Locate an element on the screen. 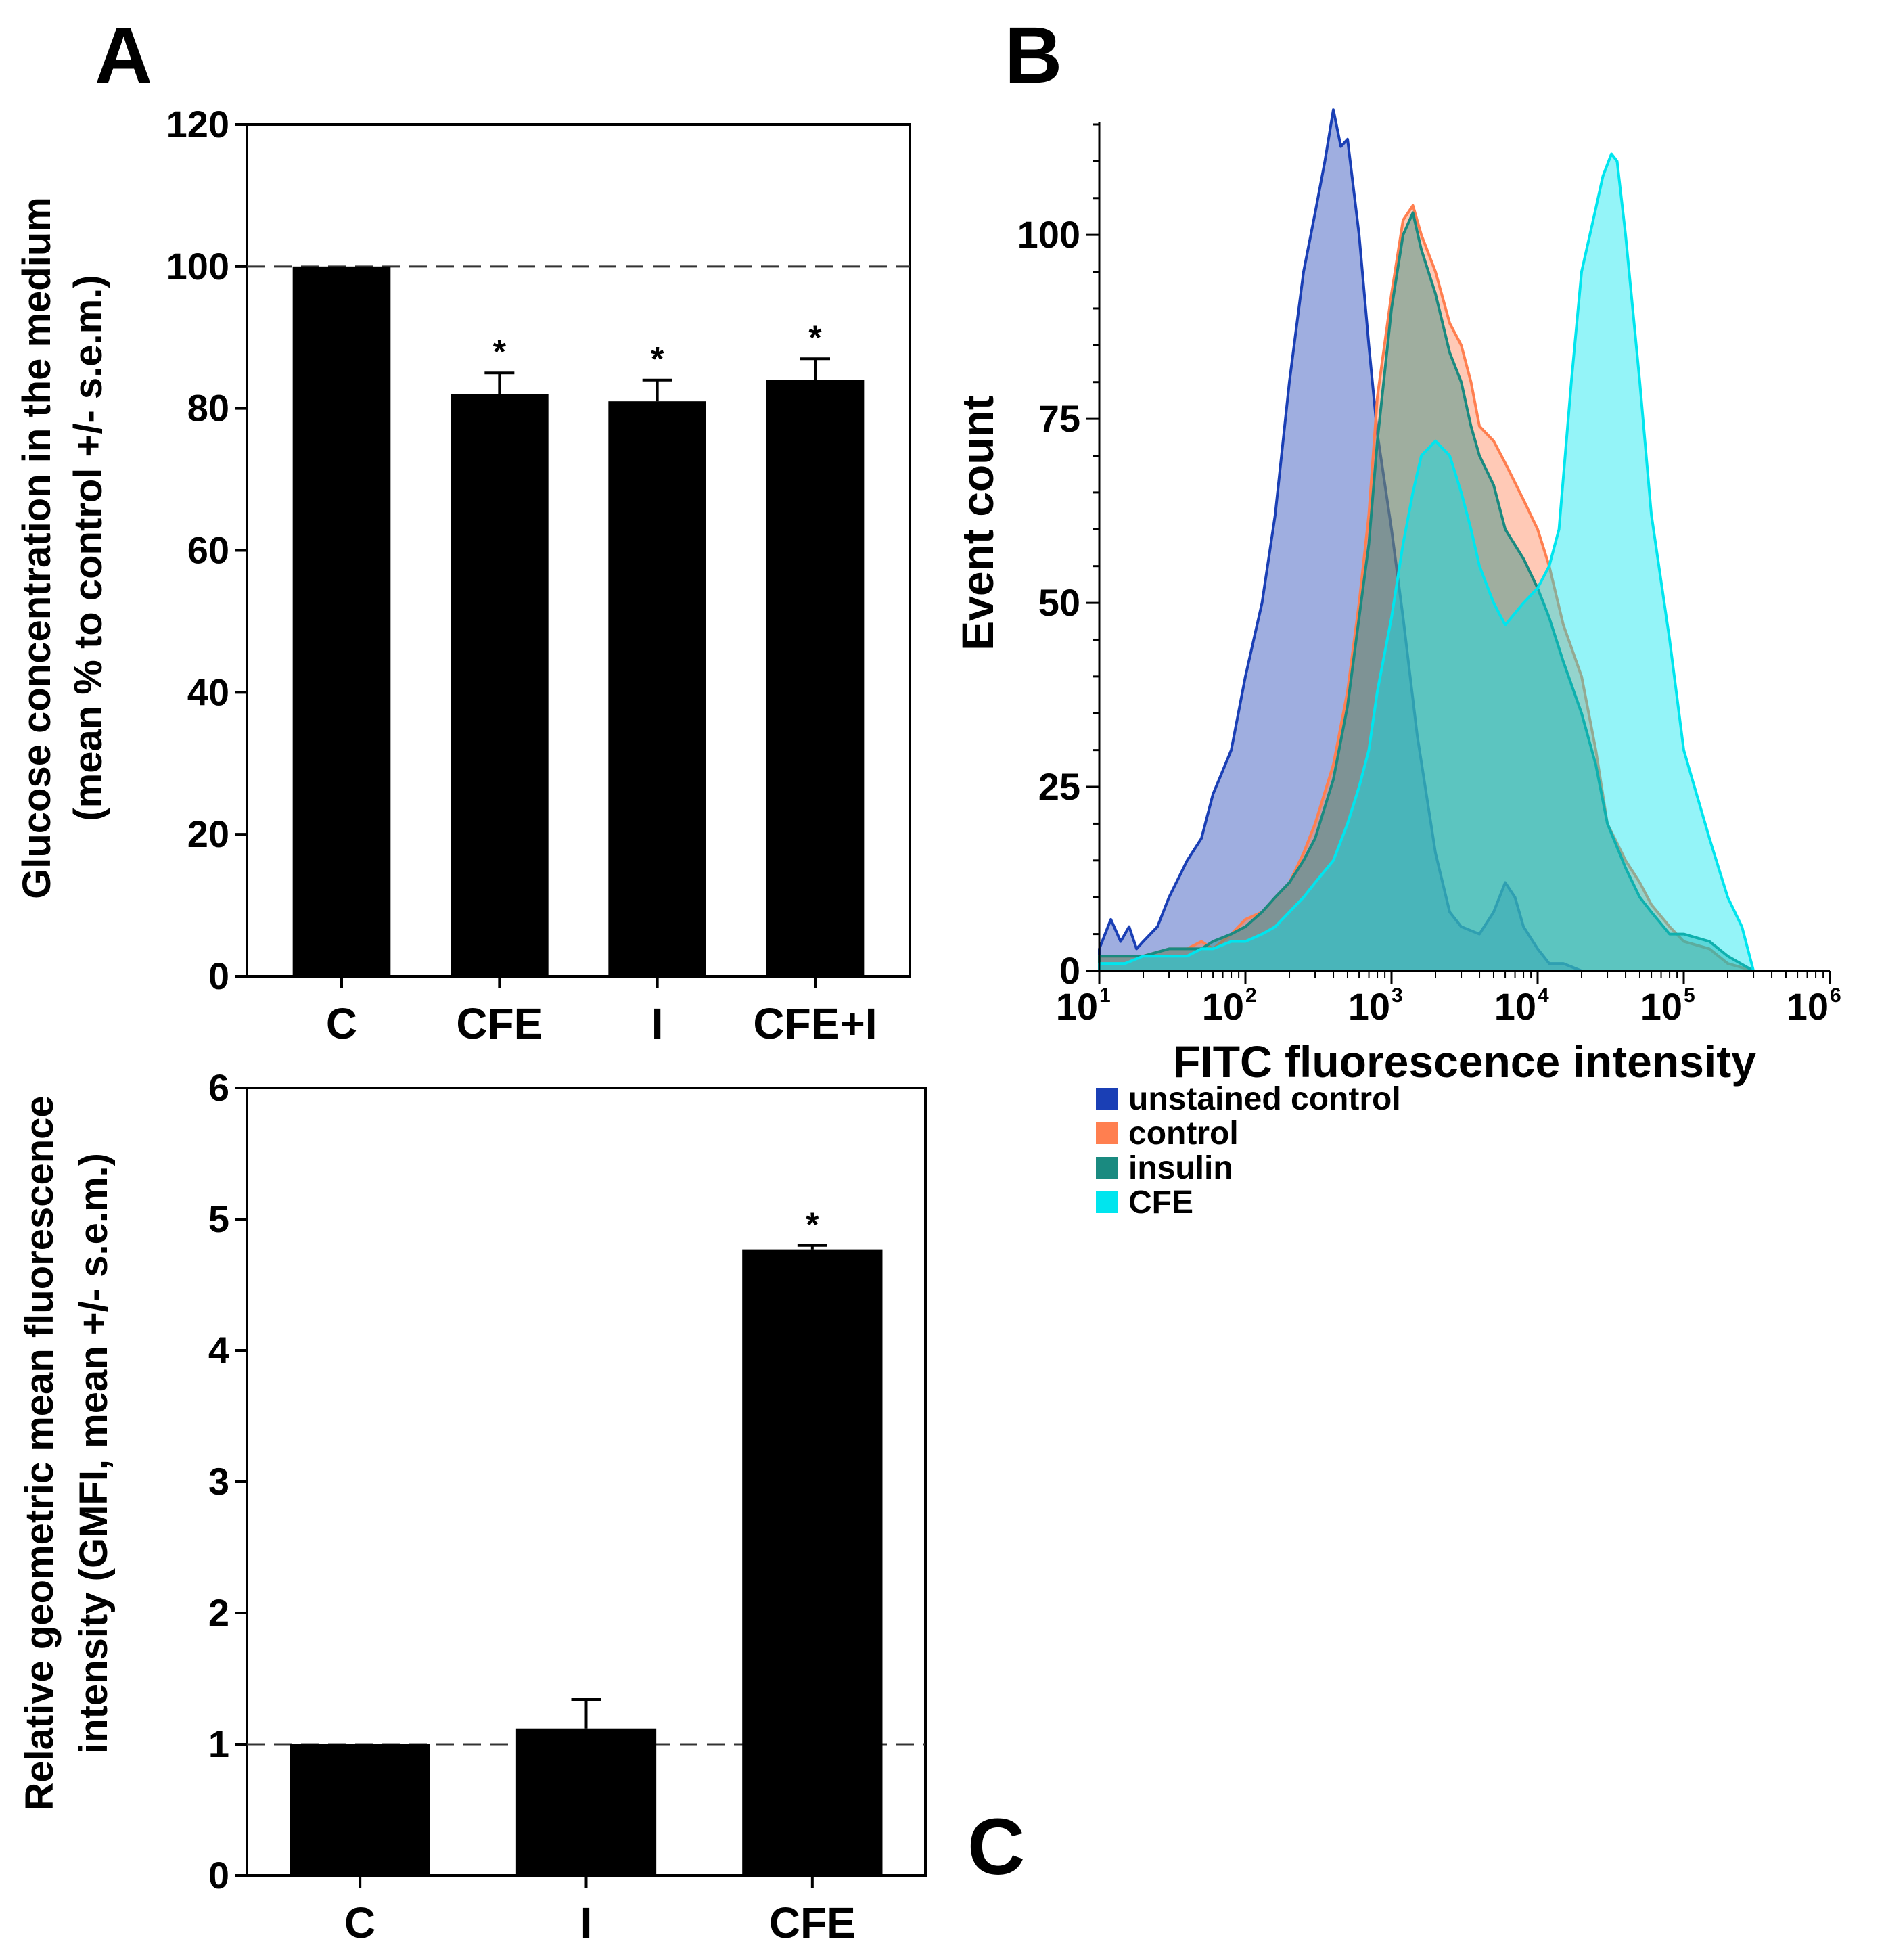  panel-a-ytick-label: 0 is located at coordinates (218, 976).